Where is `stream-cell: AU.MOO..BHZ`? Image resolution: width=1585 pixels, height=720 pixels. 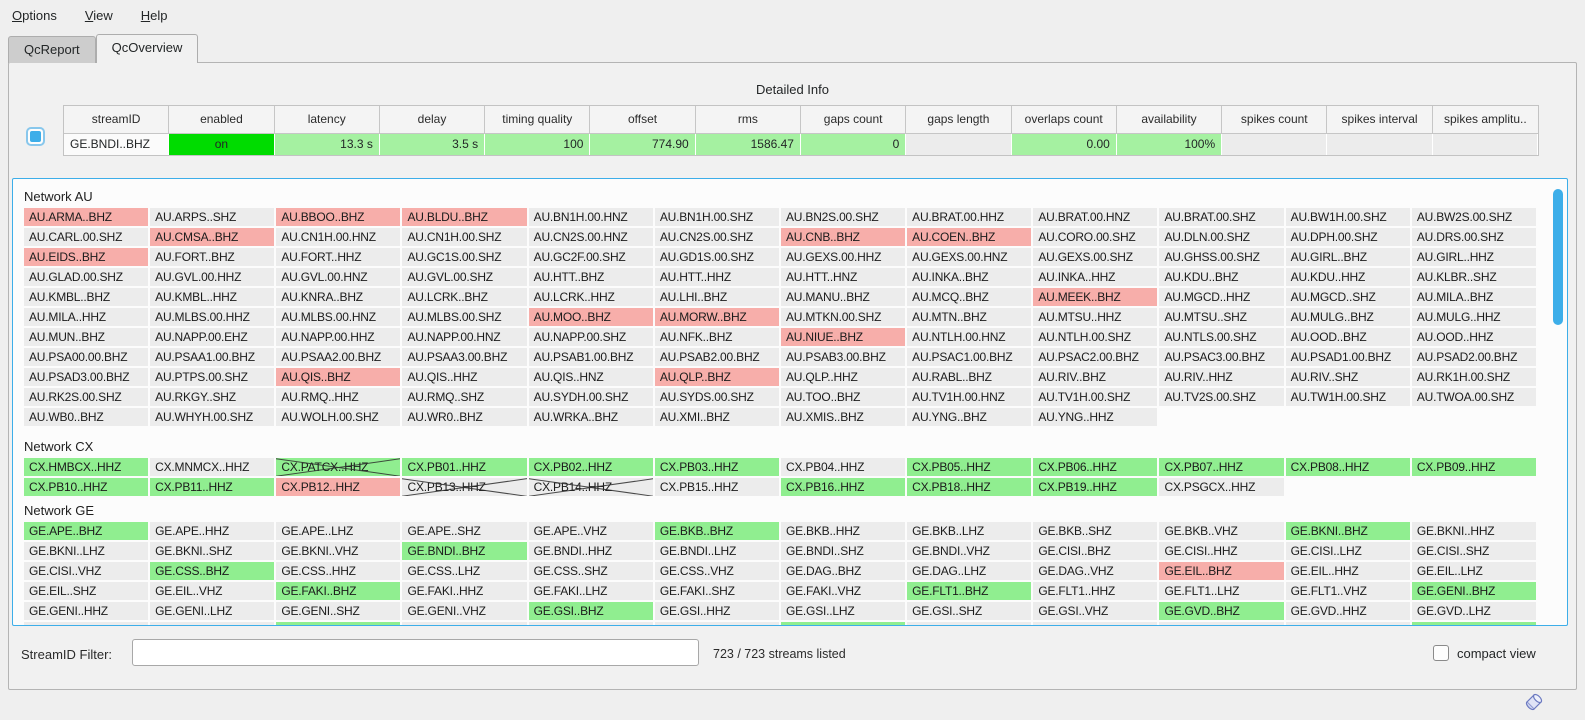
stream-cell: AU.MOO..BHZ is located at coordinates (590, 317).